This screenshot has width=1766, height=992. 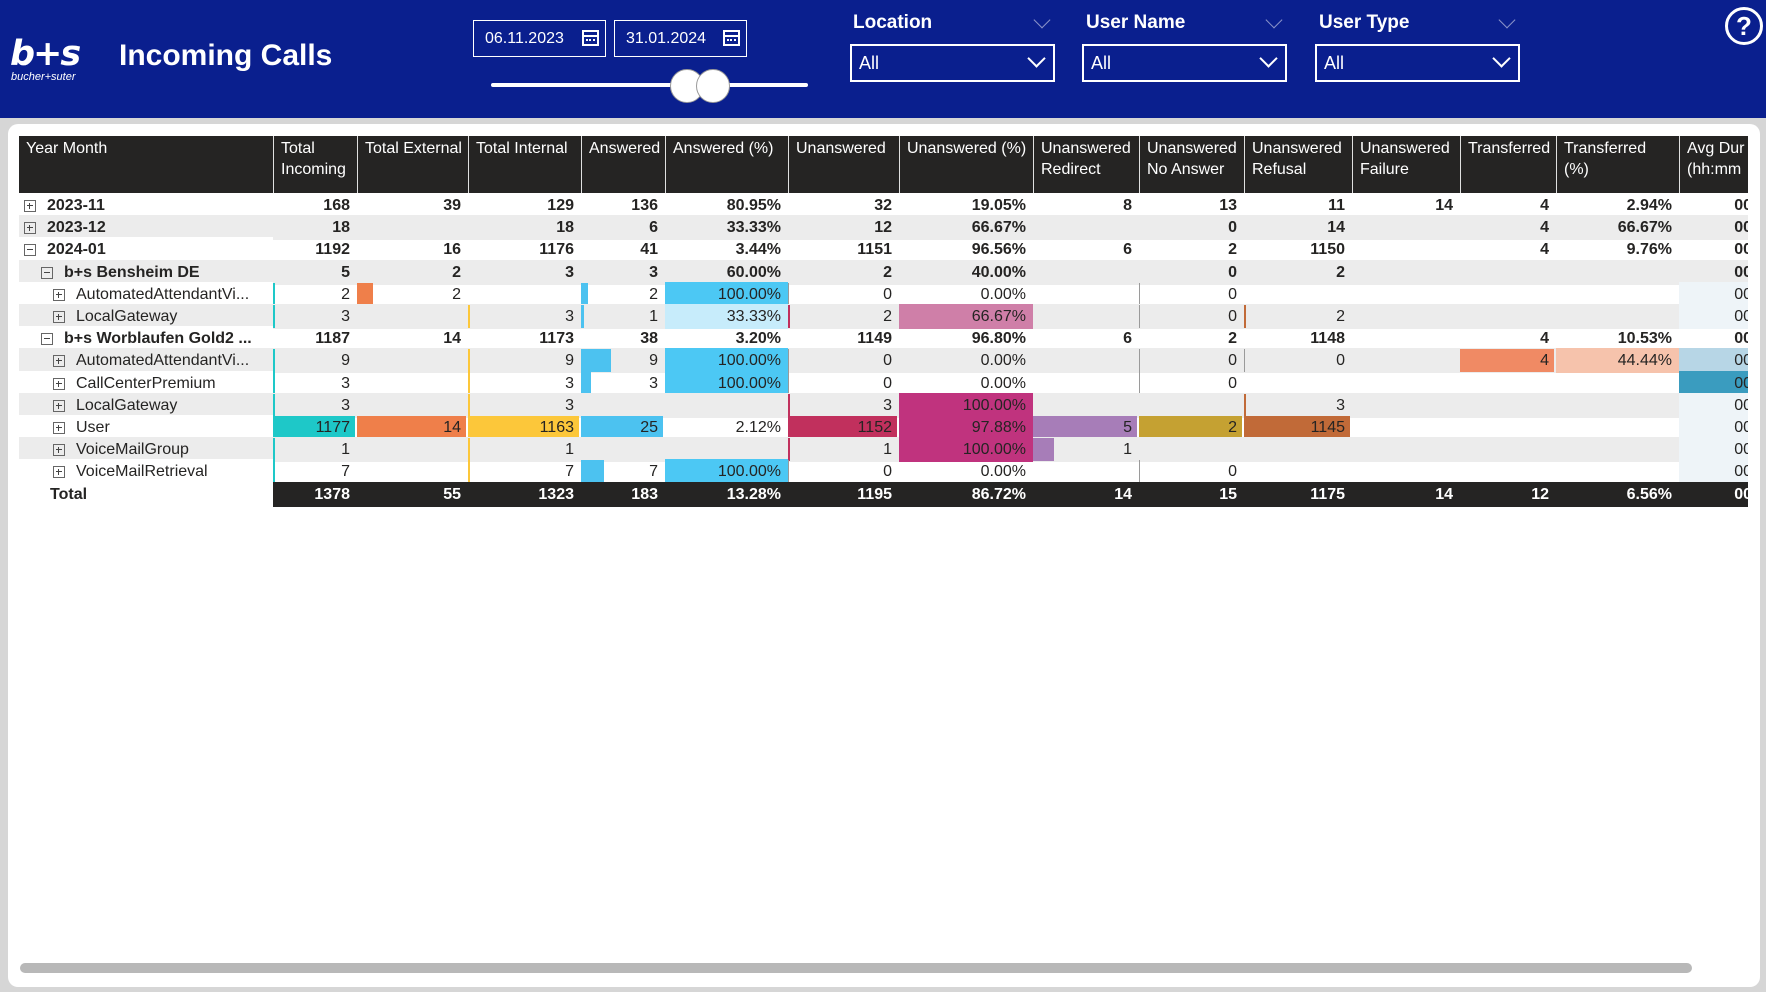 I want to click on help-icon: ?, so click(x=1744, y=26).